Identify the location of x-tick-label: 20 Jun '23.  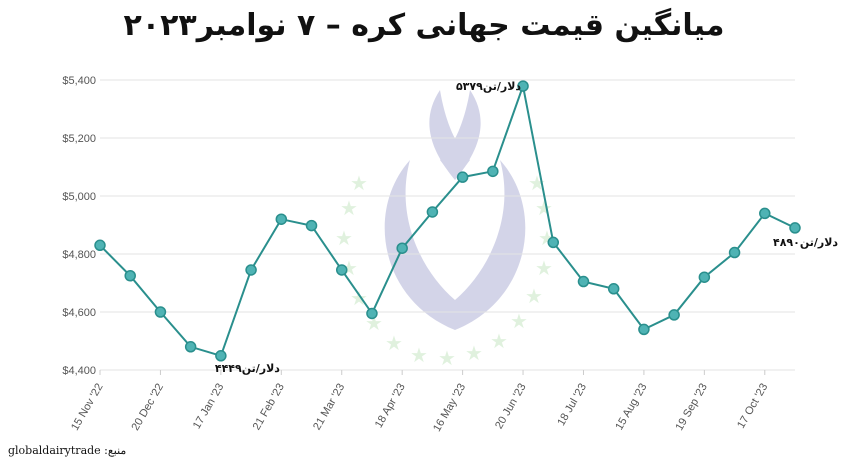
(511, 407).